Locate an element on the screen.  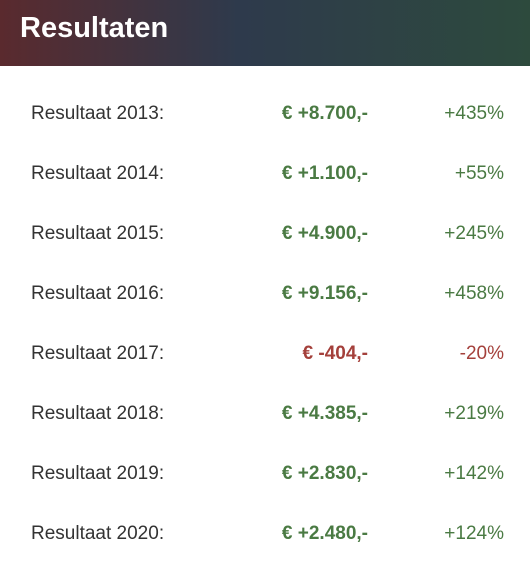
result-row-2020: Resultaat 2020: € +2.480,- +124% is located at coordinates (265, 534).